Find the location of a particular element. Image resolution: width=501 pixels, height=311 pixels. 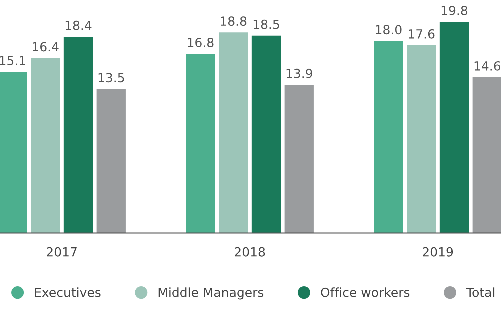

data-label: 19.8 is located at coordinates (455, 11).